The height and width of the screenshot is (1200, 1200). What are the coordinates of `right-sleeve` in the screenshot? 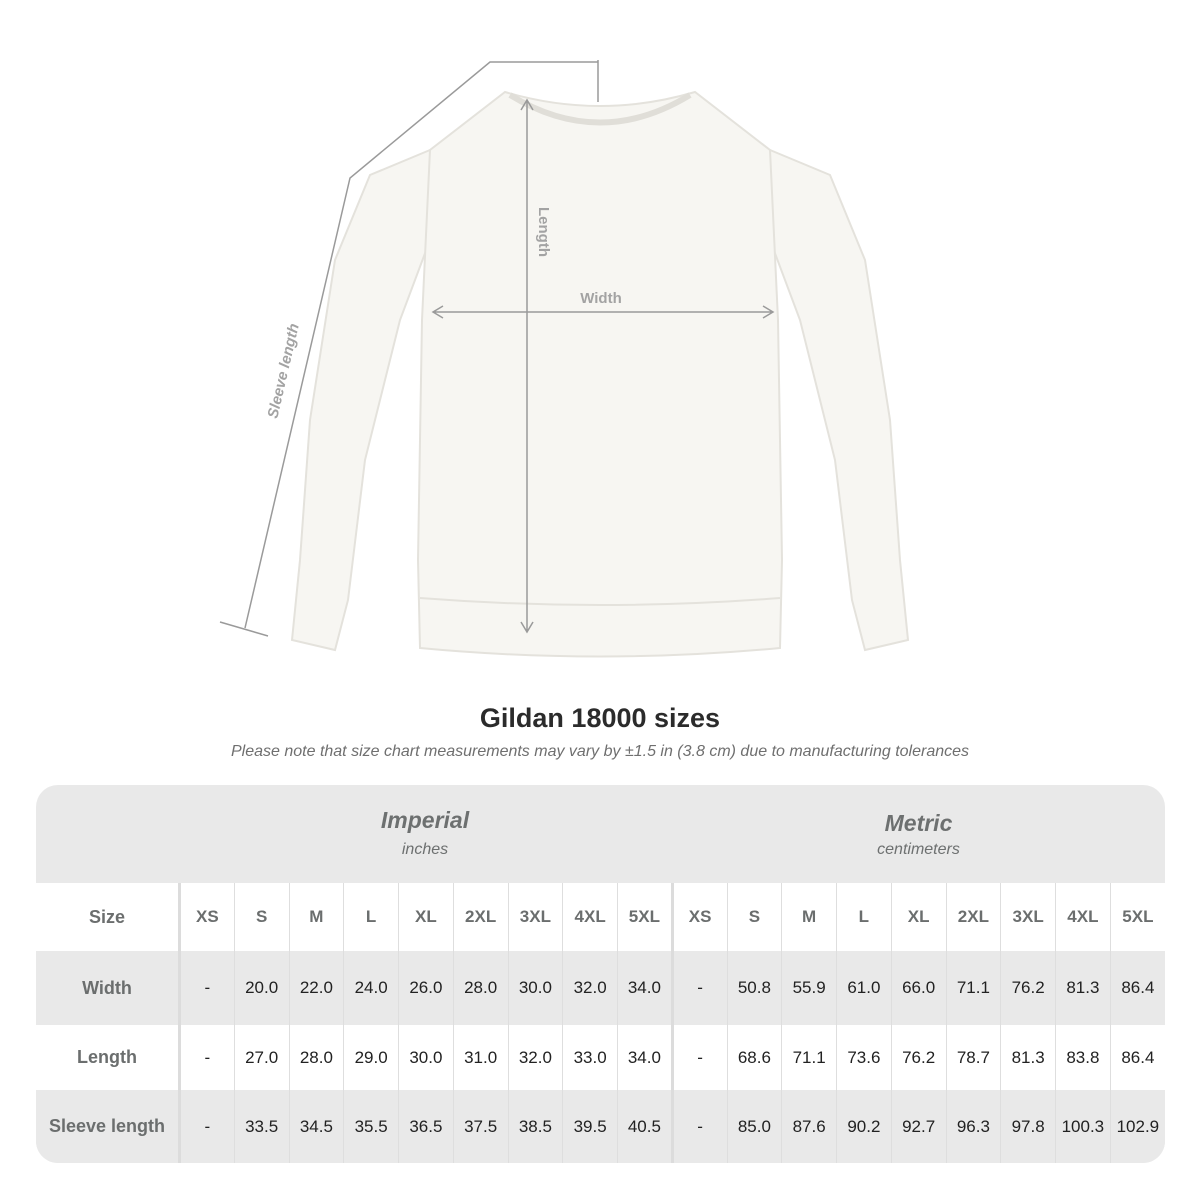 It's located at (839, 400).